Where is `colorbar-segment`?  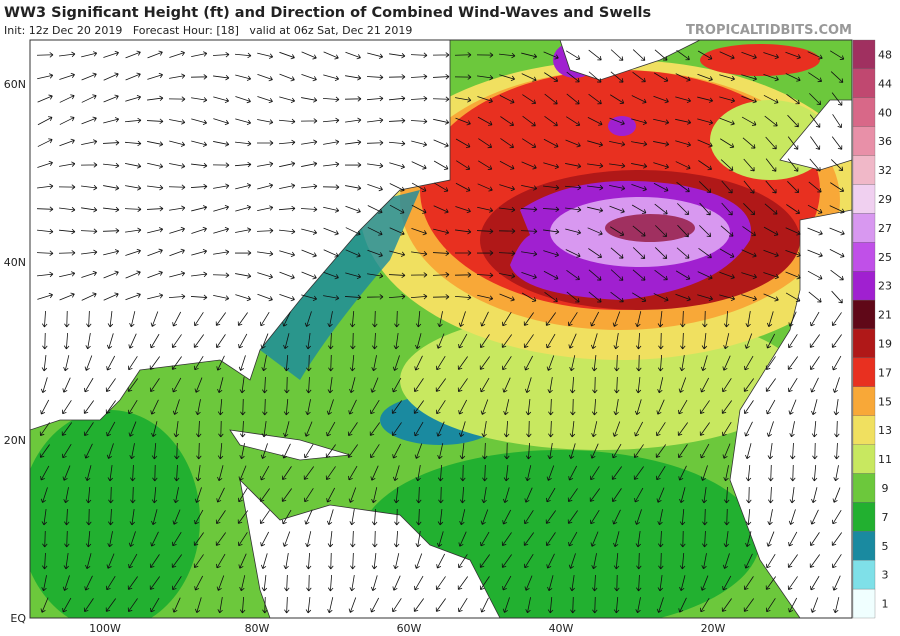 colorbar-segment is located at coordinates (864, 112).